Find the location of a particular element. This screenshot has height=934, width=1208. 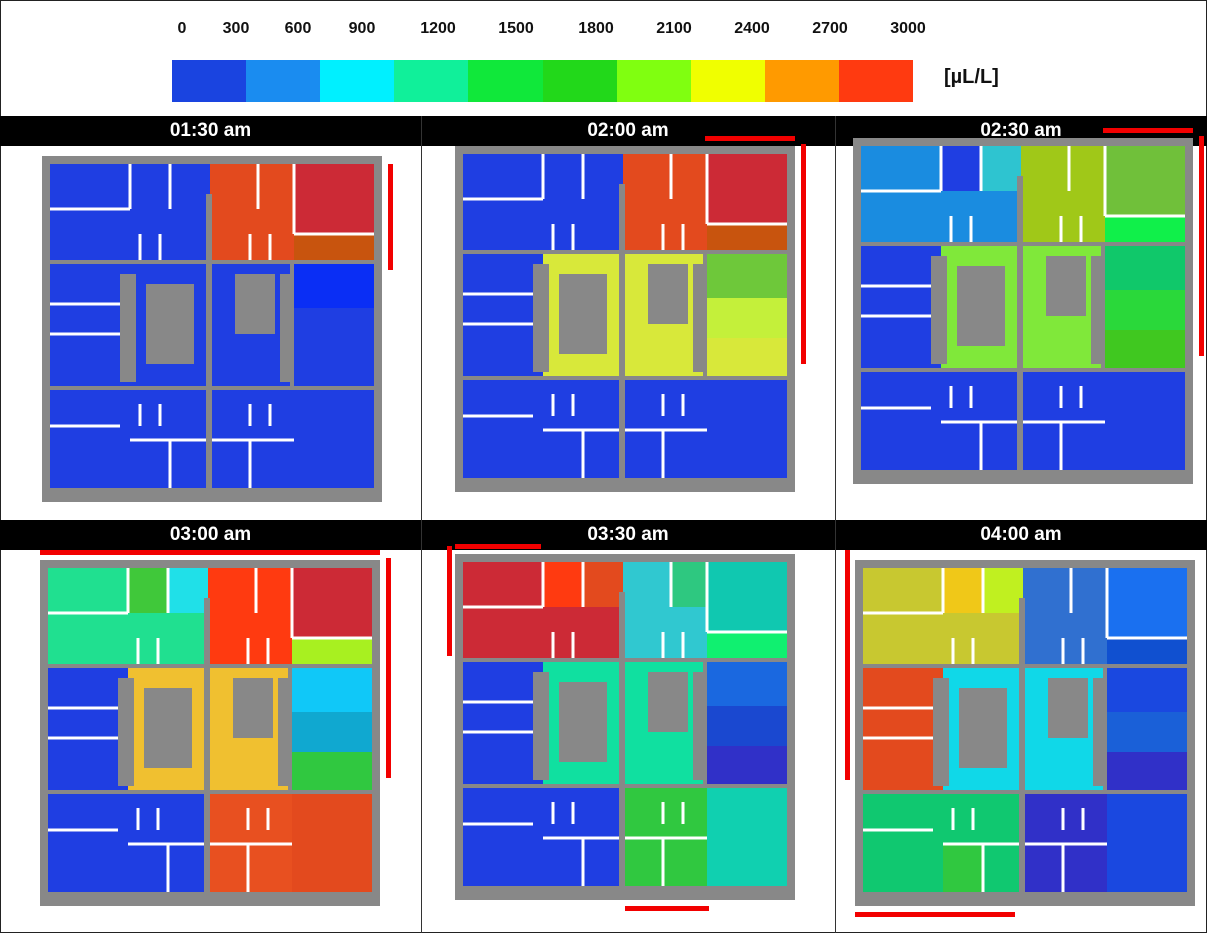

colorbar-tick: 1800 is located at coordinates (596, 28).